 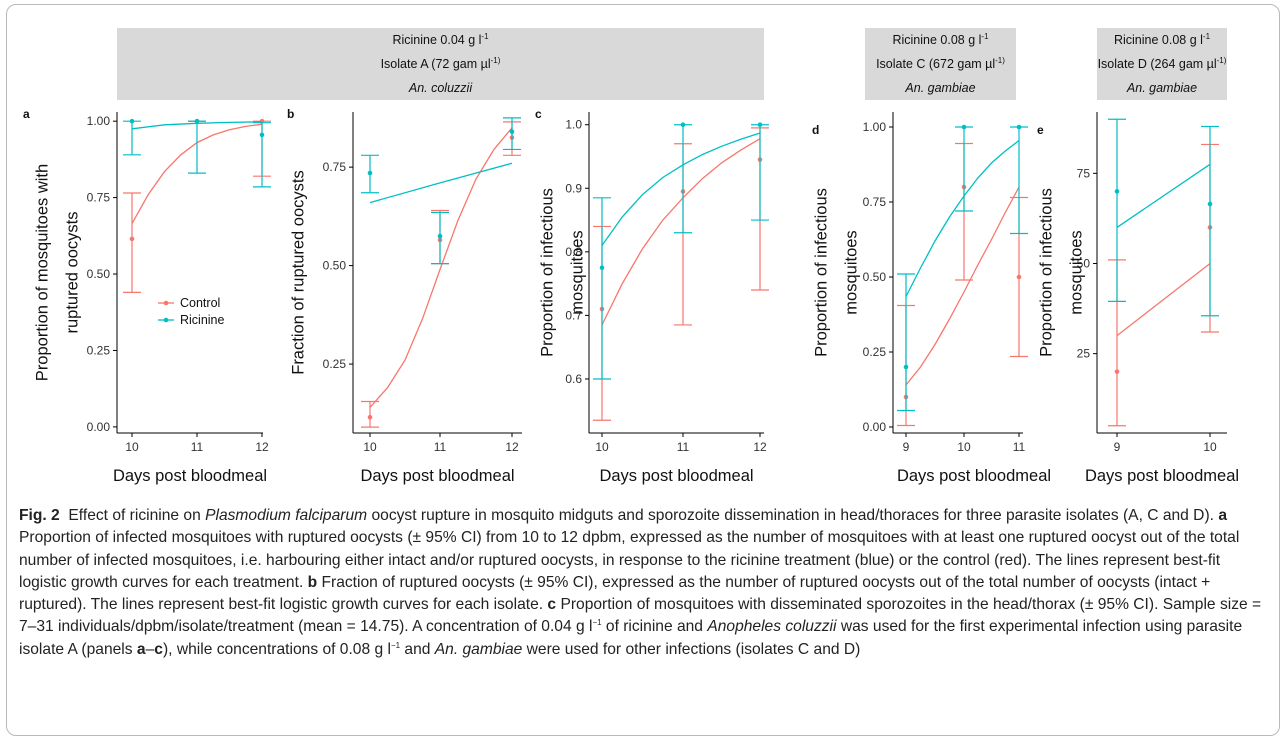 What do you see at coordinates (166, 320) in the screenshot?
I see `legend-key-point` at bounding box center [166, 320].